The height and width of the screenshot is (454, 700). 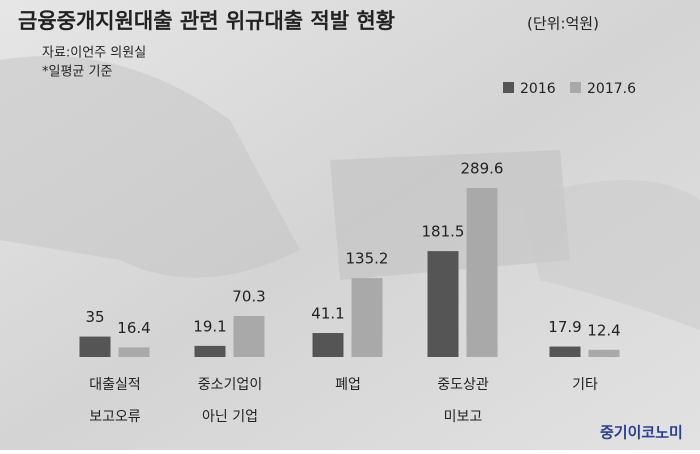 What do you see at coordinates (564, 327) in the screenshot?
I see `value-label: 17.9` at bounding box center [564, 327].